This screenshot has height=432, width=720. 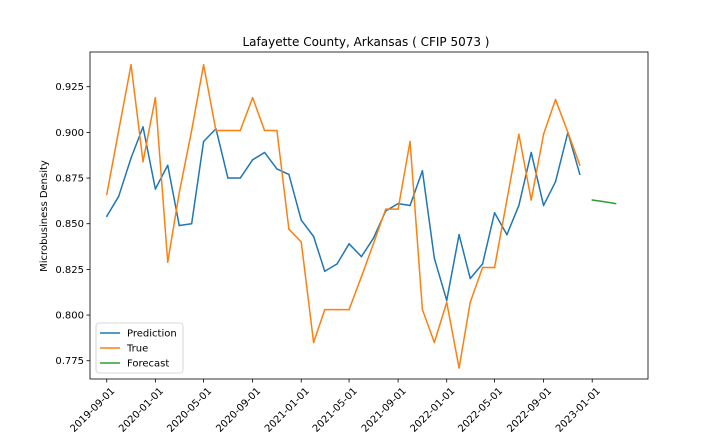 I want to click on legend: Prediction True Forecast, so click(x=139, y=348).